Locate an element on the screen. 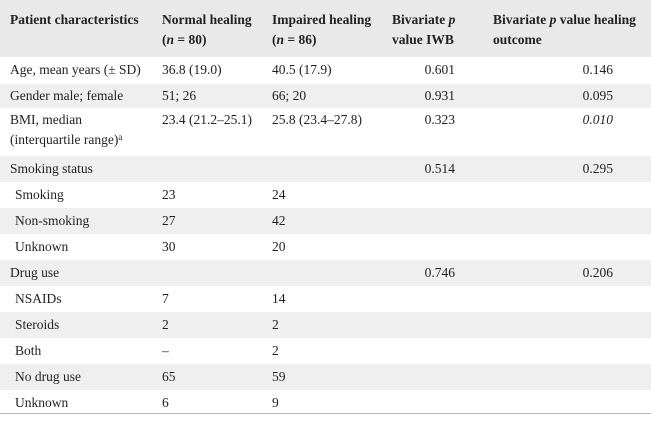 This screenshot has width=651, height=425. table-row: Smoking 23 24 is located at coordinates (325, 198).